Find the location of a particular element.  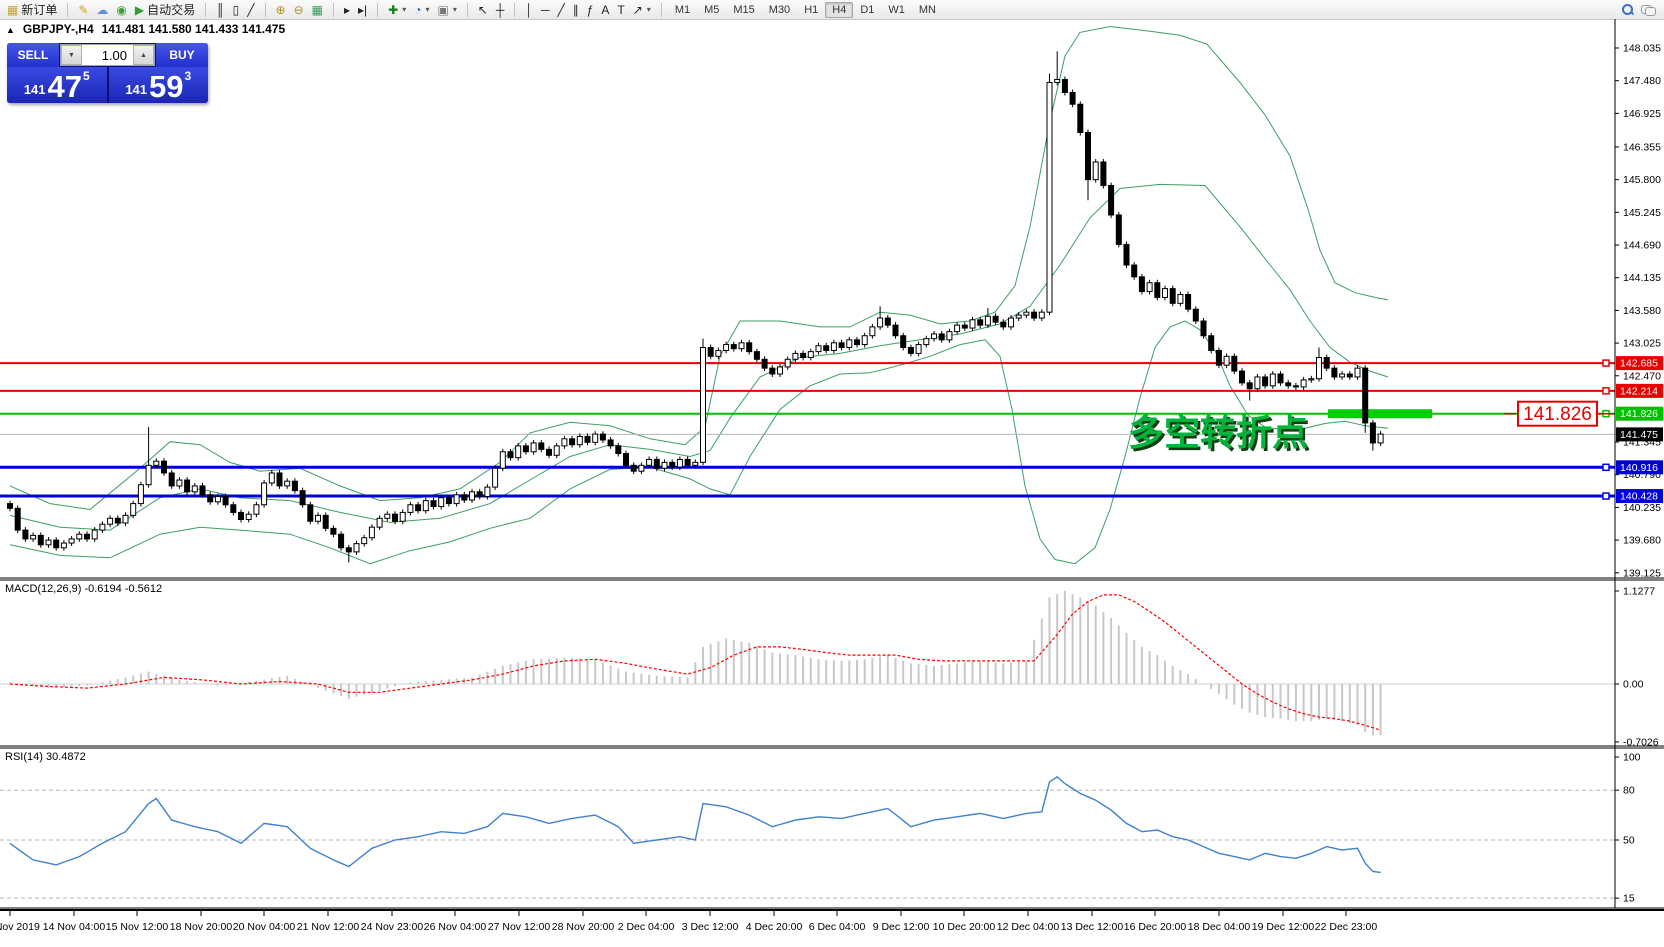

autotrade-button: ▶ 自动交易 is located at coordinates (165, 9).